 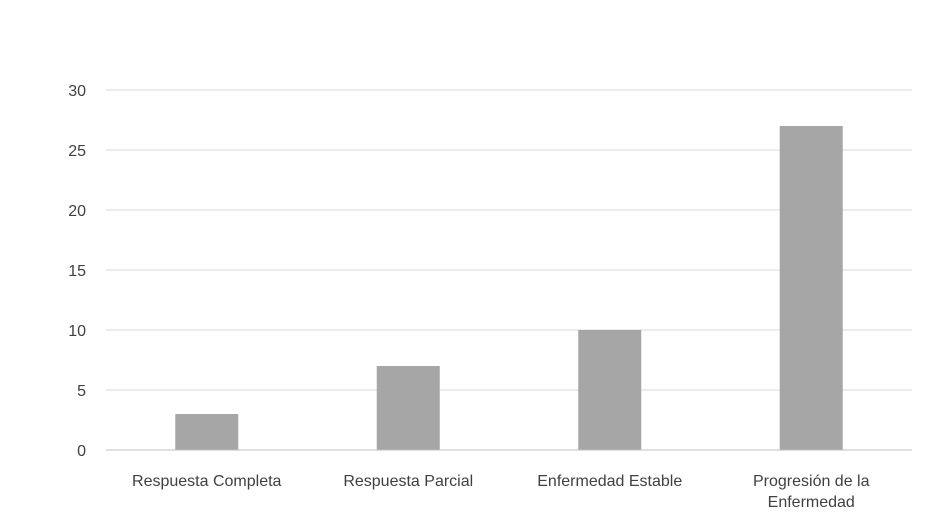 I want to click on x-tick-label: Enfermedad Estable, so click(x=609, y=481).